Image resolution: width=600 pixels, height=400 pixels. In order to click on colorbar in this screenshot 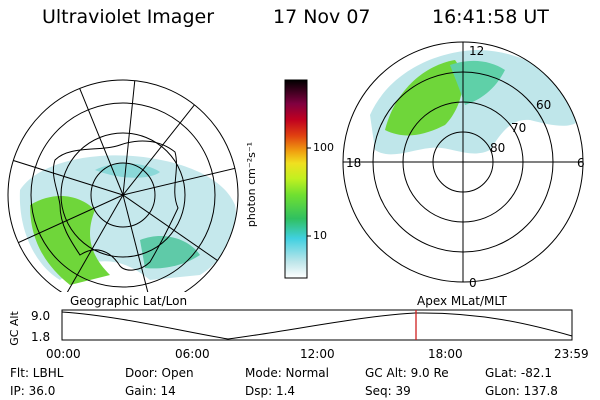, I will do `click(297, 179)`.